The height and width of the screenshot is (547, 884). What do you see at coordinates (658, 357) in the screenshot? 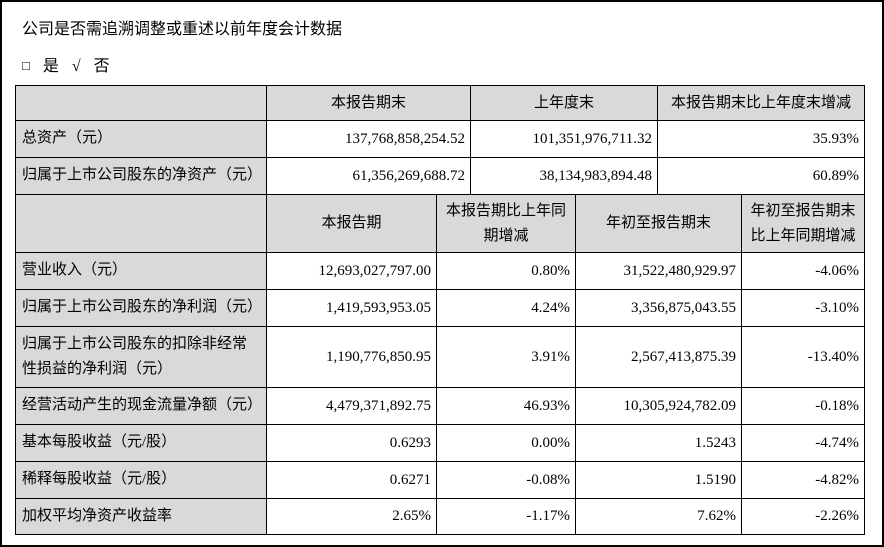
I see `cell-value: 2,567,413,875.39` at bounding box center [658, 357].